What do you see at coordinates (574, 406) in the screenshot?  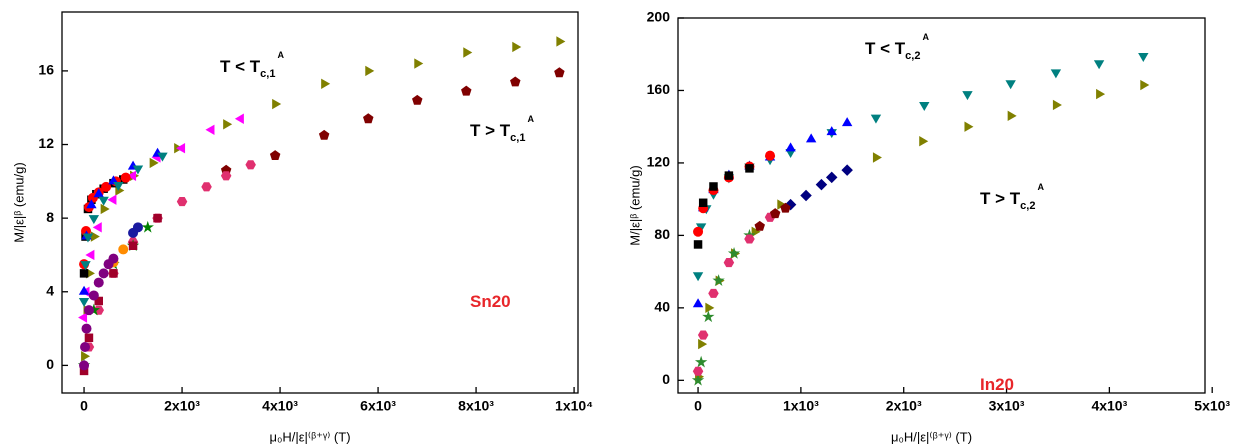 I see `x-tick-label: 1x10⁴` at bounding box center [574, 406].